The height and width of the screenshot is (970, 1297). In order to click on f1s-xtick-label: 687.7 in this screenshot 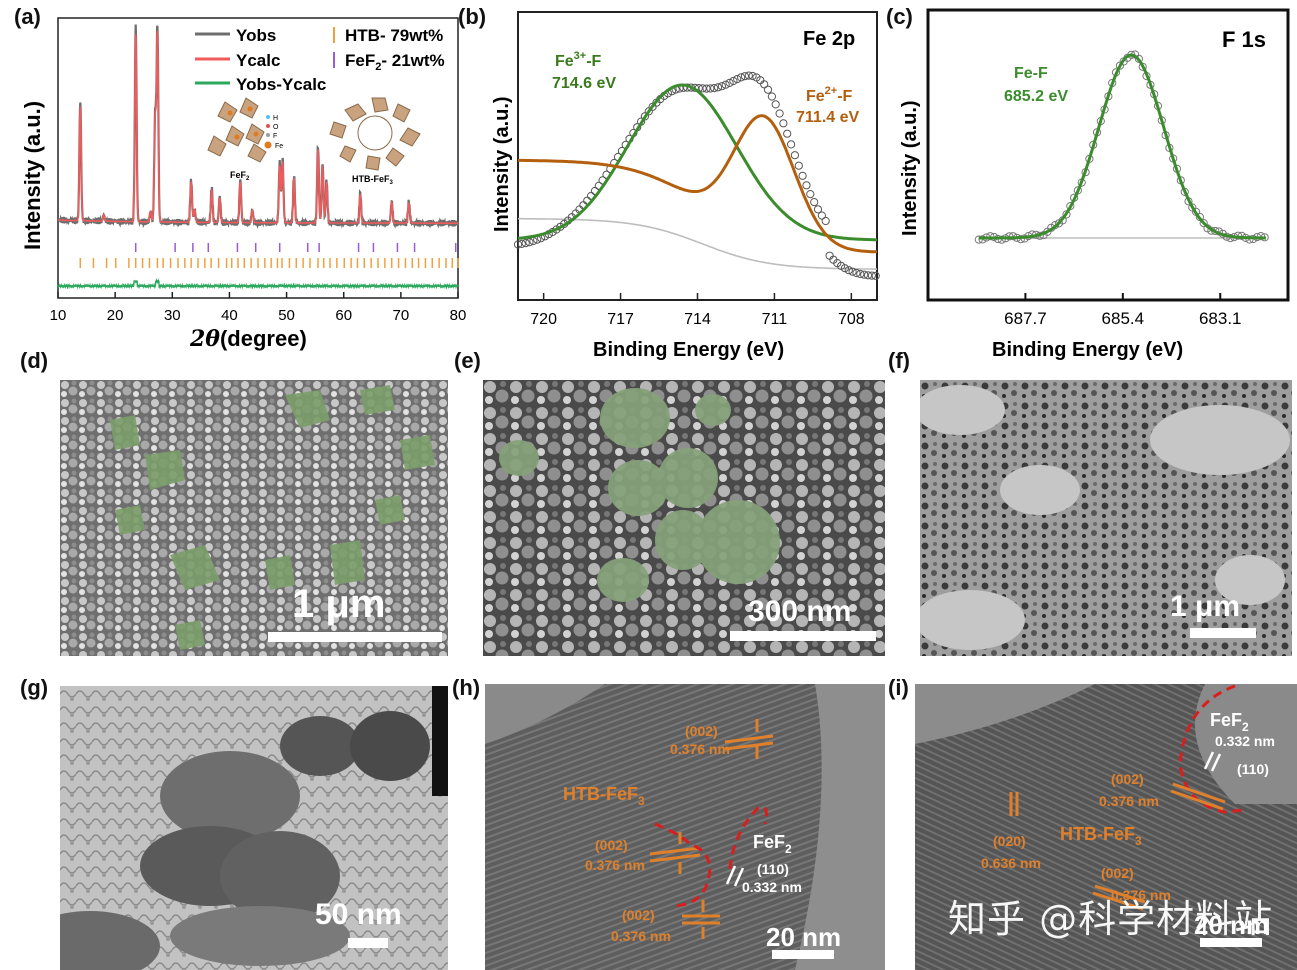, I will do `click(1025, 318)`.